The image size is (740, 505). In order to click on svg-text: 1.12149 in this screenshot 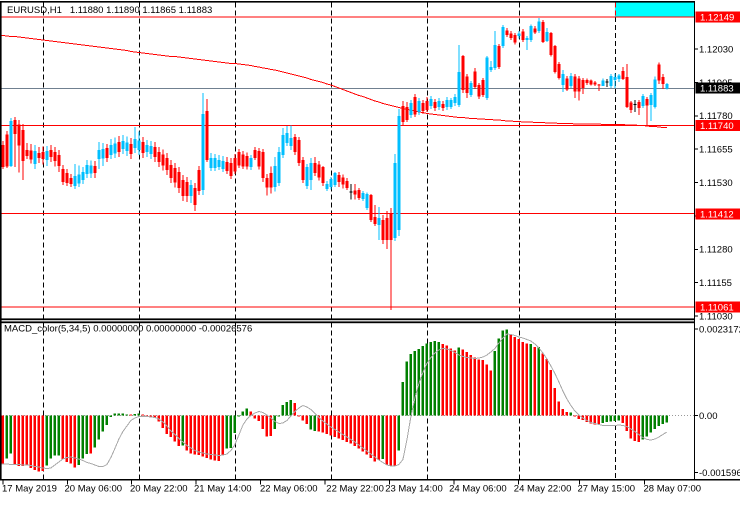, I will do `click(717, 17)`.